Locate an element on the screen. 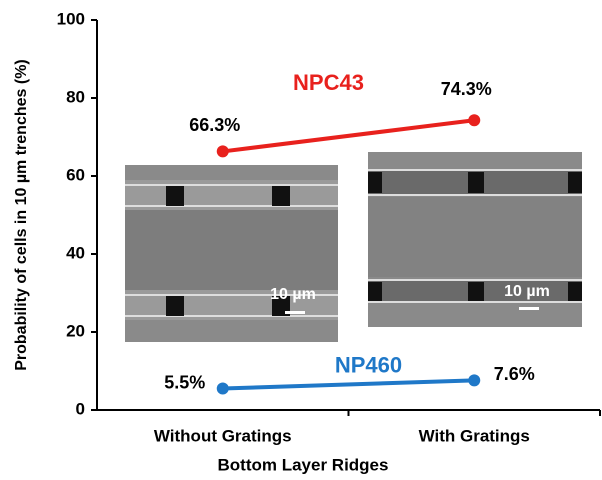  y-tick-label: 0 is located at coordinates (80, 408).